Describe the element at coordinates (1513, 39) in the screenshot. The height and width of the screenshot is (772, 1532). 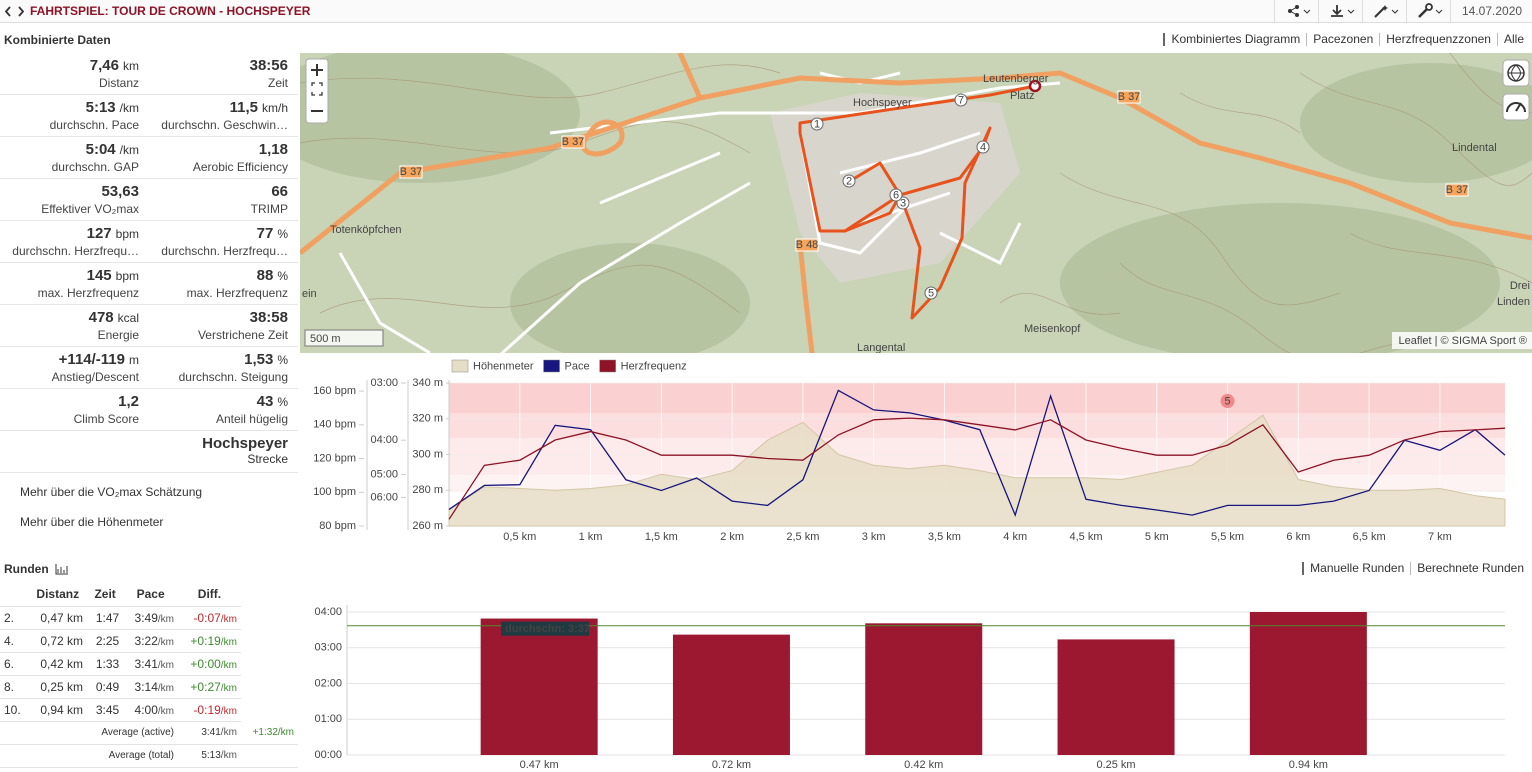
I see `tab: Alle` at that location.